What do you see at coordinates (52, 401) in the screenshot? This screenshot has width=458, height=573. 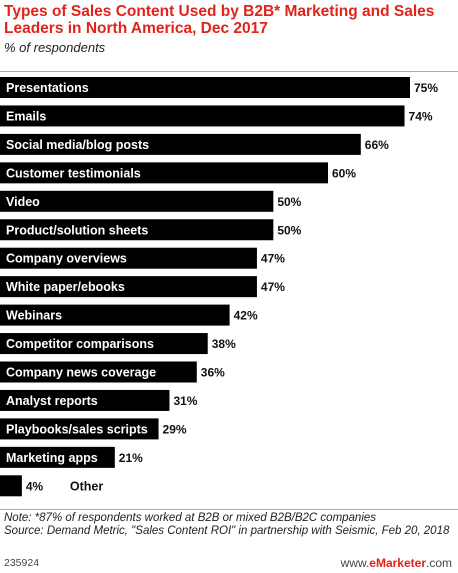 I see `category-label-analyst-reports: Analyst reports` at bounding box center [52, 401].